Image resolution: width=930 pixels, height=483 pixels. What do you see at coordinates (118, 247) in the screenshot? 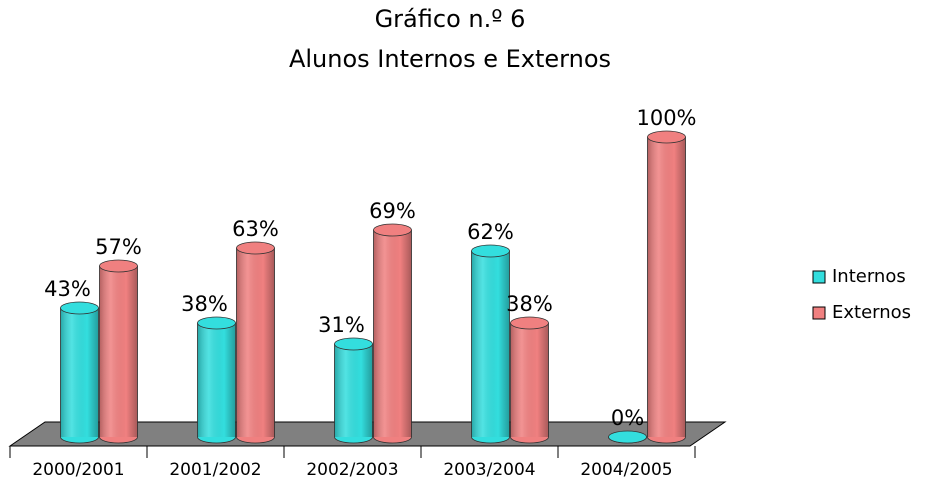
I see `data-label: 57%` at bounding box center [118, 247].